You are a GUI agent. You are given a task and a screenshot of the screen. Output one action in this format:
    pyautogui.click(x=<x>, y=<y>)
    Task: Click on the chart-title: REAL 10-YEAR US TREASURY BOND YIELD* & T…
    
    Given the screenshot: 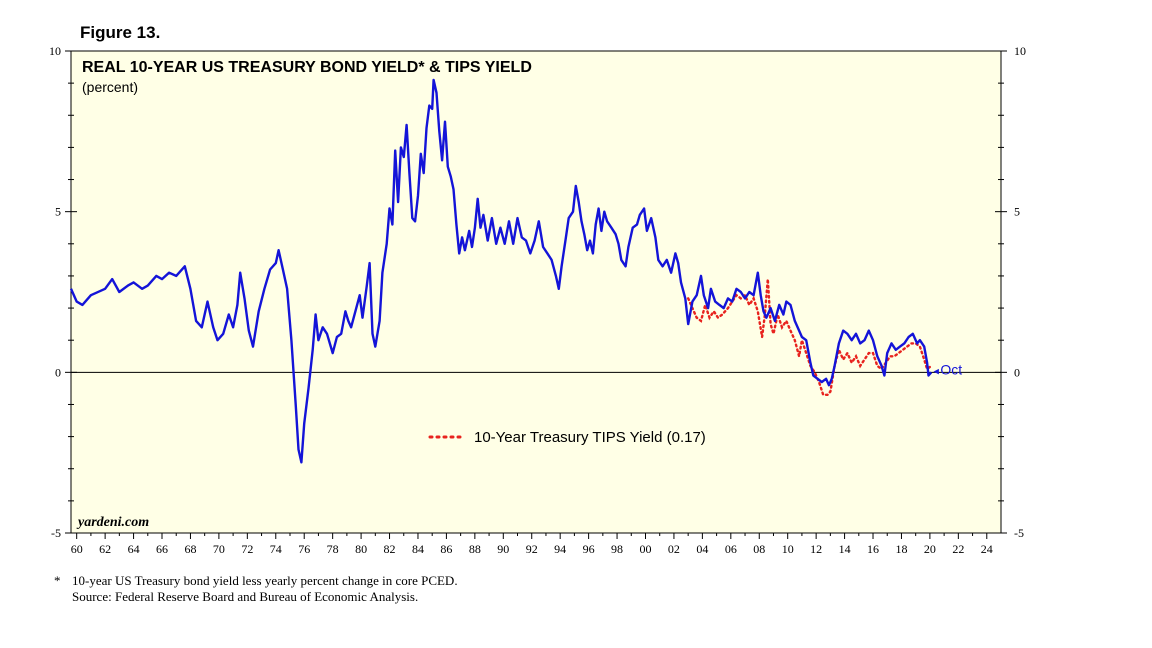 What is the action you would take?
    pyautogui.click(x=307, y=67)
    